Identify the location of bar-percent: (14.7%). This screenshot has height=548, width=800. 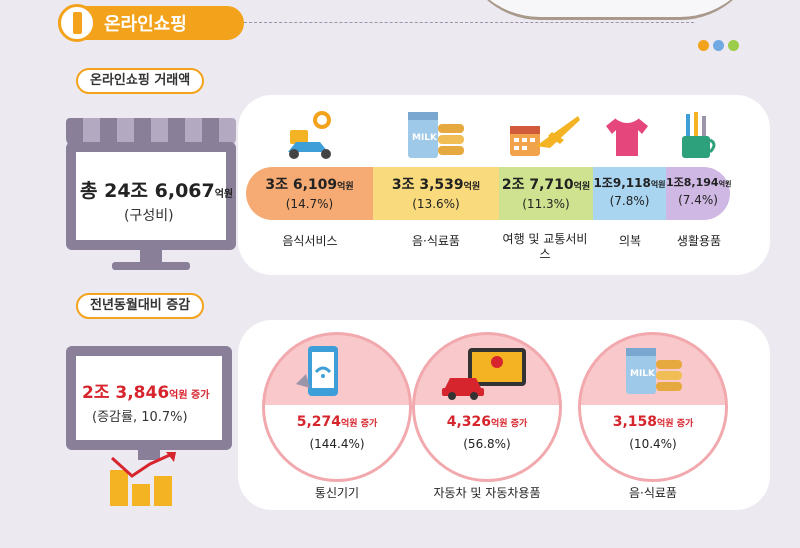
(309, 204).